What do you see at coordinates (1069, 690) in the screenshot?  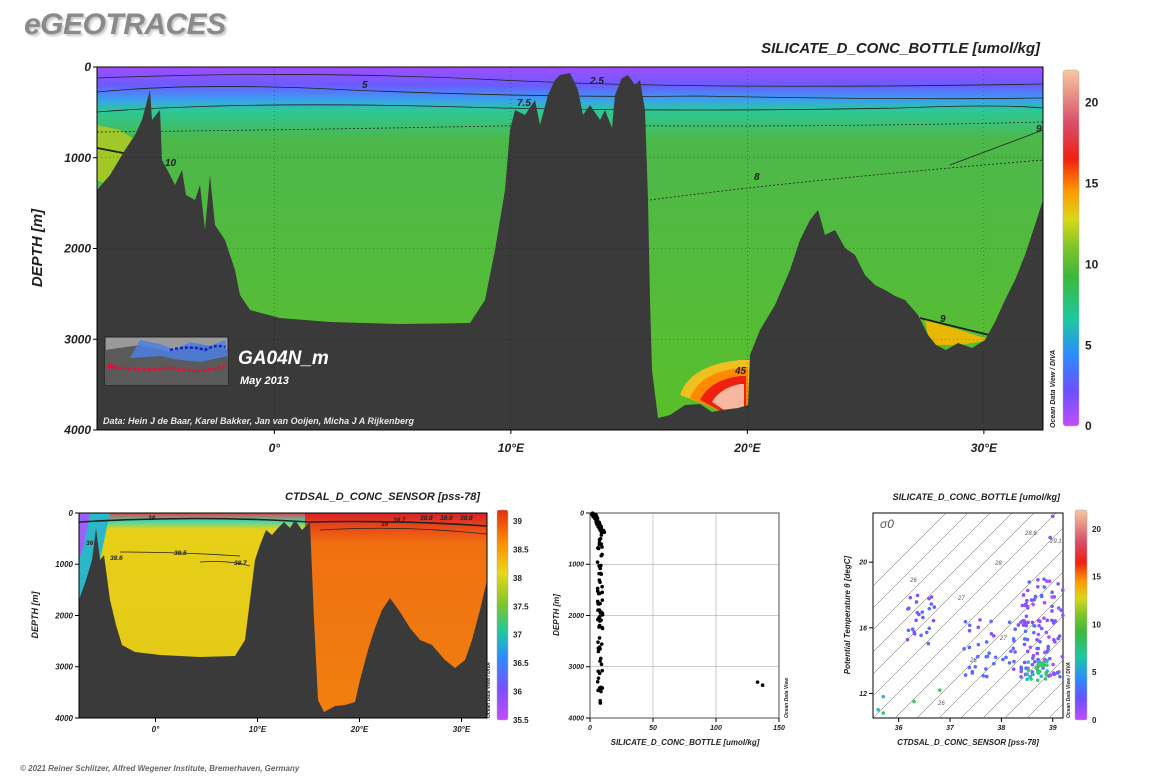 I see `ts-odv-label: Ocean Data View / DIVA` at bounding box center [1069, 690].